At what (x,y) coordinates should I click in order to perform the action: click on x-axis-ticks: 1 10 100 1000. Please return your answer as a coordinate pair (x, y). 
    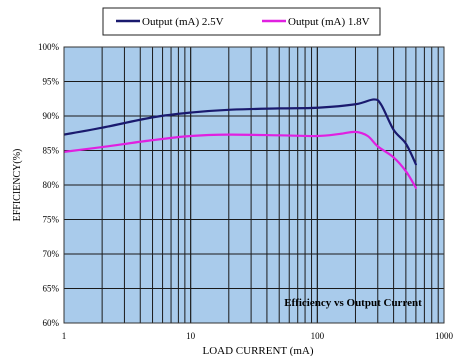
    Looking at the image, I should click on (258, 336).